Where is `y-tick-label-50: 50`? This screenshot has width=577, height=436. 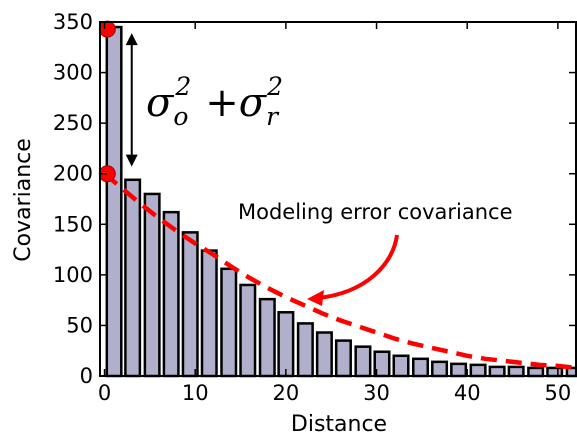 y-tick-label-50: 50 is located at coordinates (79, 325).